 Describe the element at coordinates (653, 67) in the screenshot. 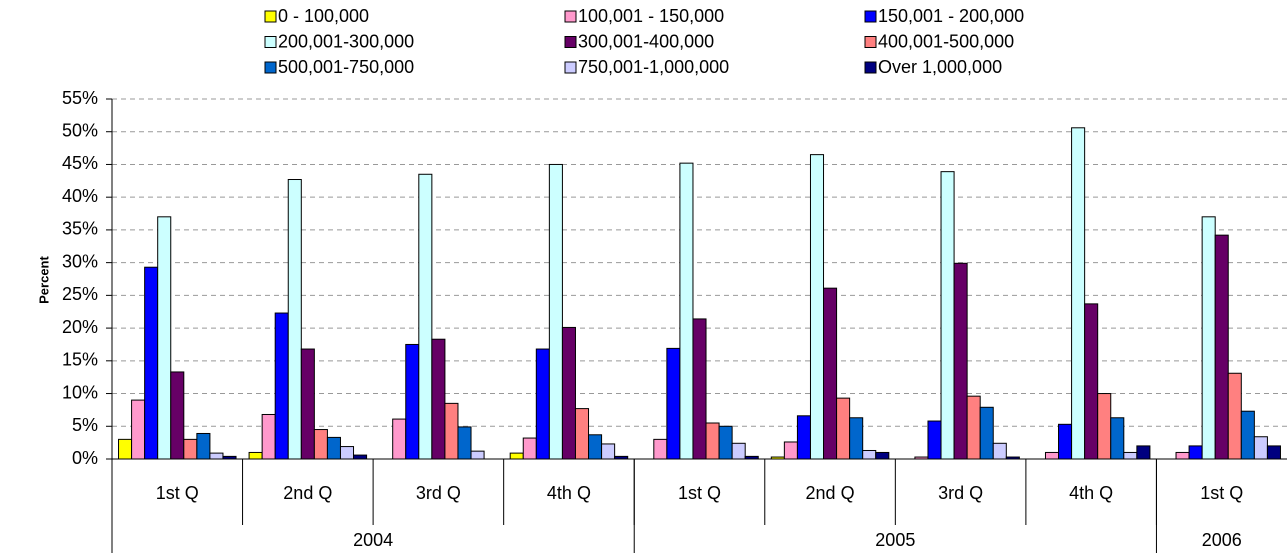

I see `legend-label: 750,001-1,000,000` at that location.